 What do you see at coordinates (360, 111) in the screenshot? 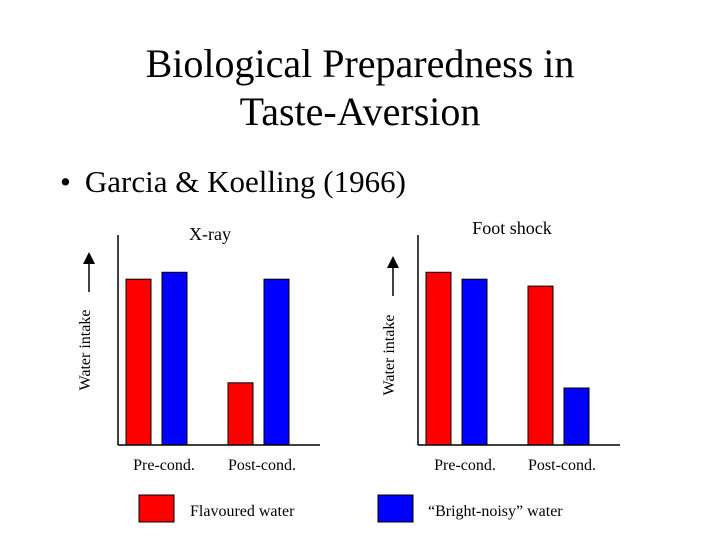
I see `slide-title-line-2: Taste-Aversion` at bounding box center [360, 111].